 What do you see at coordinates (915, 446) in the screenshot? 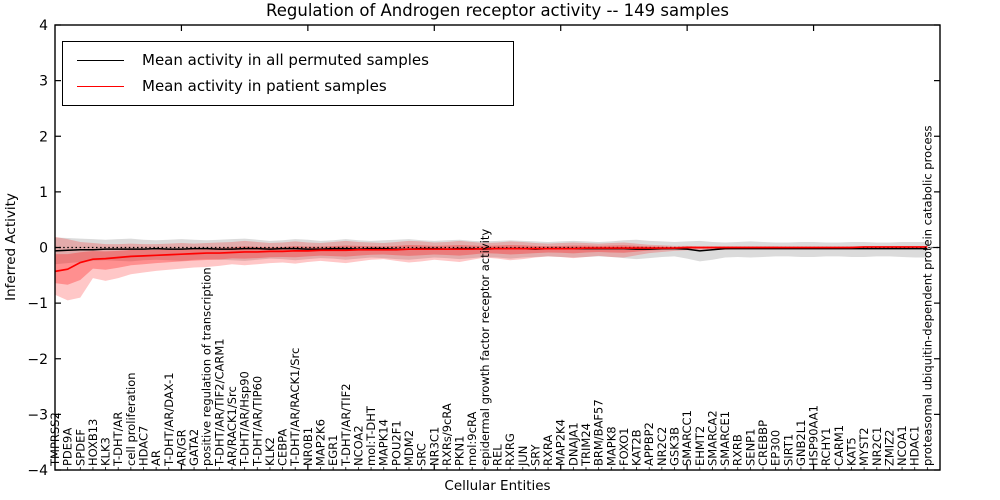
I see `x-entity-label: HDAC1` at bounding box center [915, 446].